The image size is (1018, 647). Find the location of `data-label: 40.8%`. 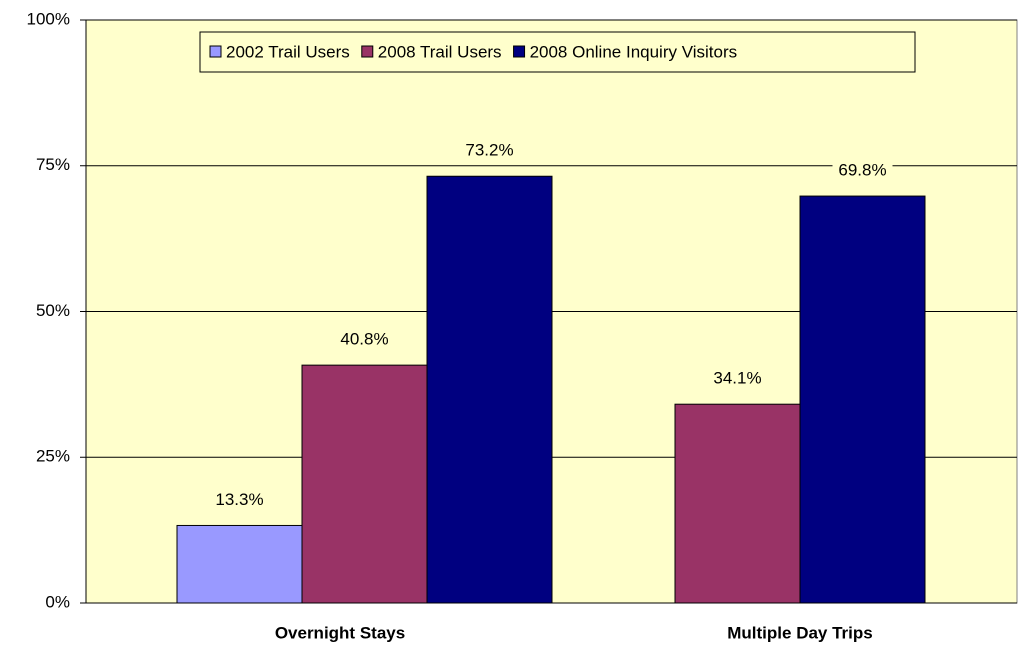

data-label: 40.8% is located at coordinates (364, 339).